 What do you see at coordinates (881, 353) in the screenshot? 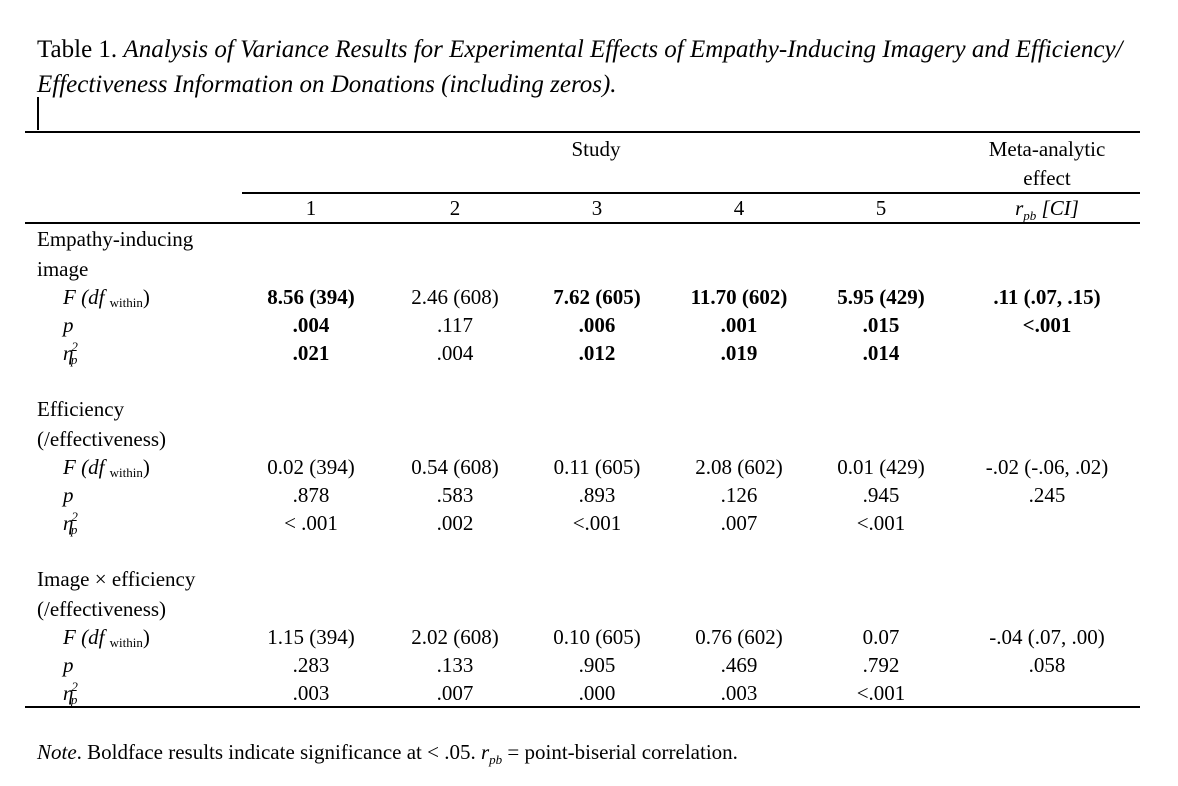
I see `table-cell: .014` at bounding box center [881, 353].